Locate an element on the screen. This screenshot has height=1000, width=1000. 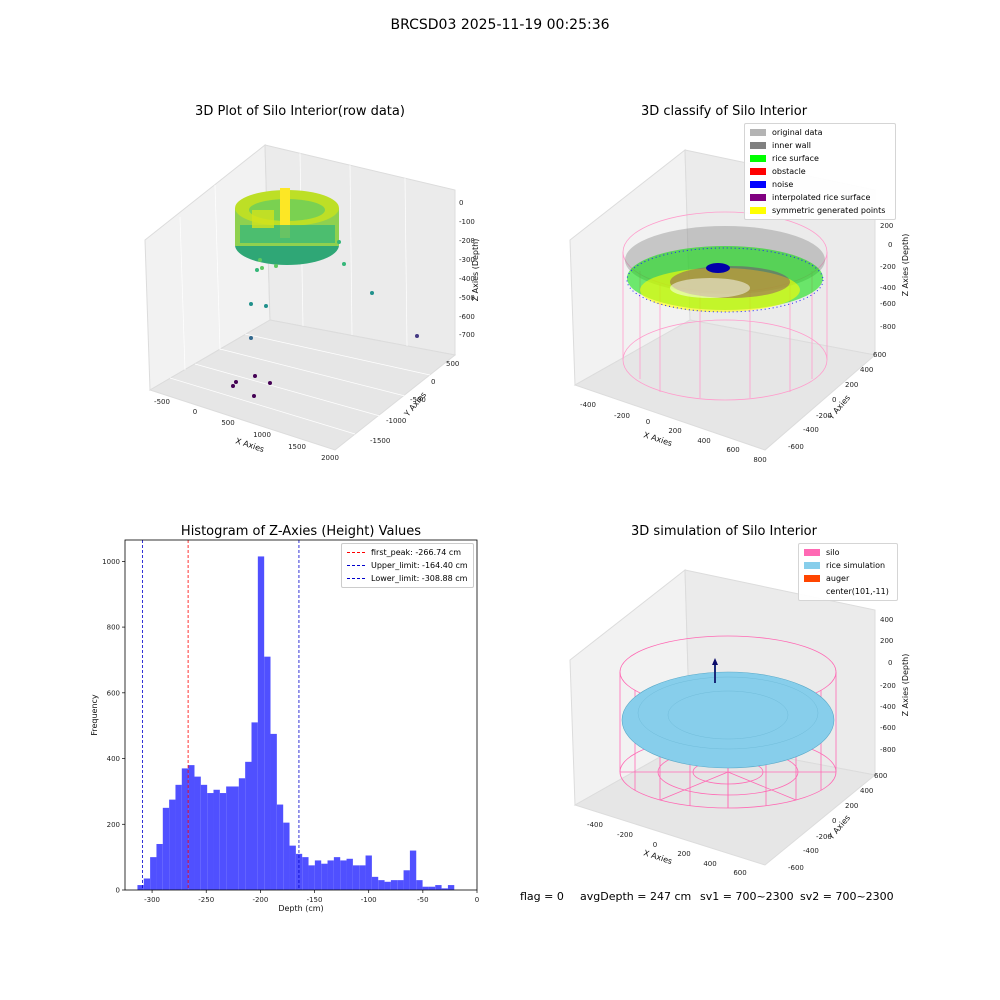
classify-z-label: Z Axies (Depth) is located at coordinates (905, 265).